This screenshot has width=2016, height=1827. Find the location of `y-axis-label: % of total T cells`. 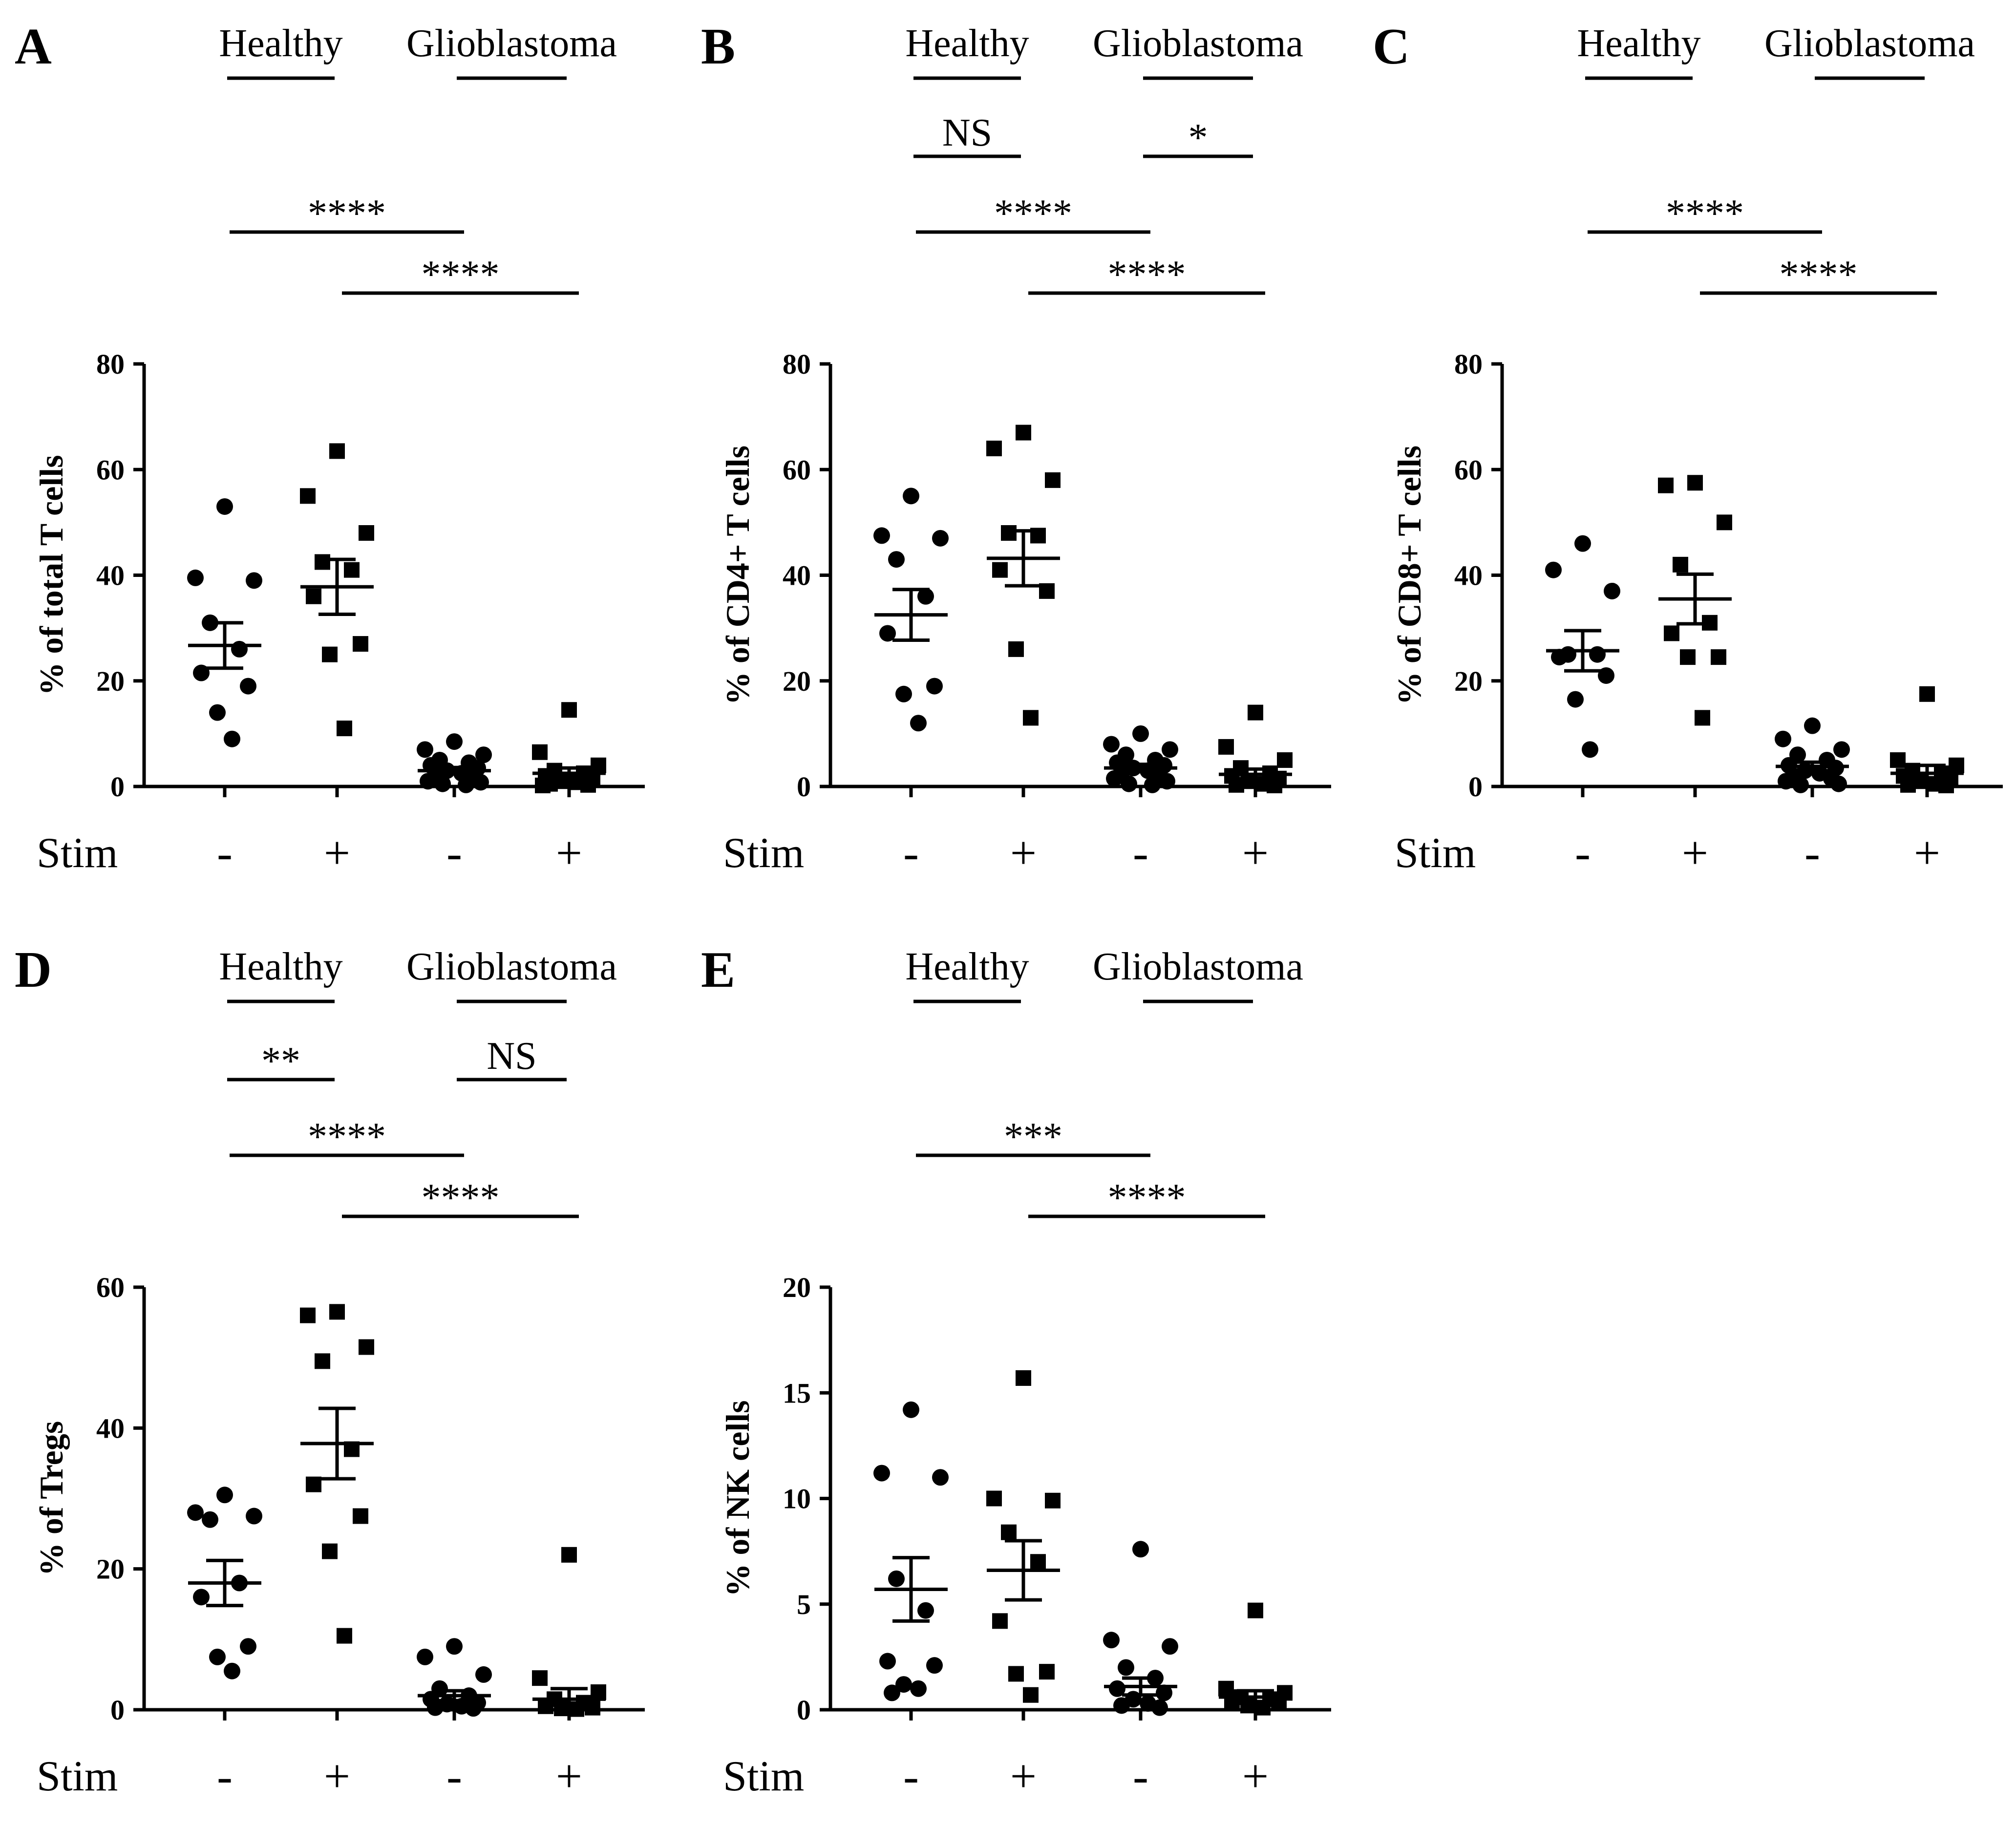

y-axis-label: % of total T cells is located at coordinates (51, 575).